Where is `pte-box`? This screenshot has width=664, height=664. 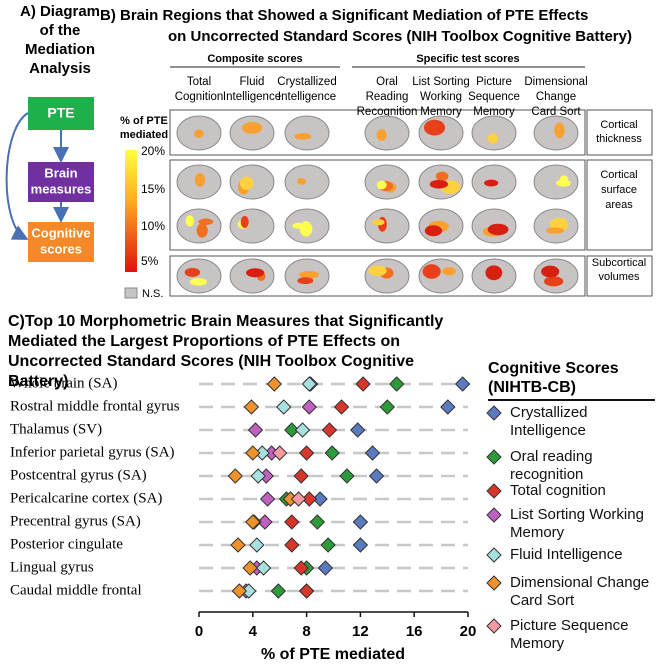
pte-box is located at coordinates (61, 113).